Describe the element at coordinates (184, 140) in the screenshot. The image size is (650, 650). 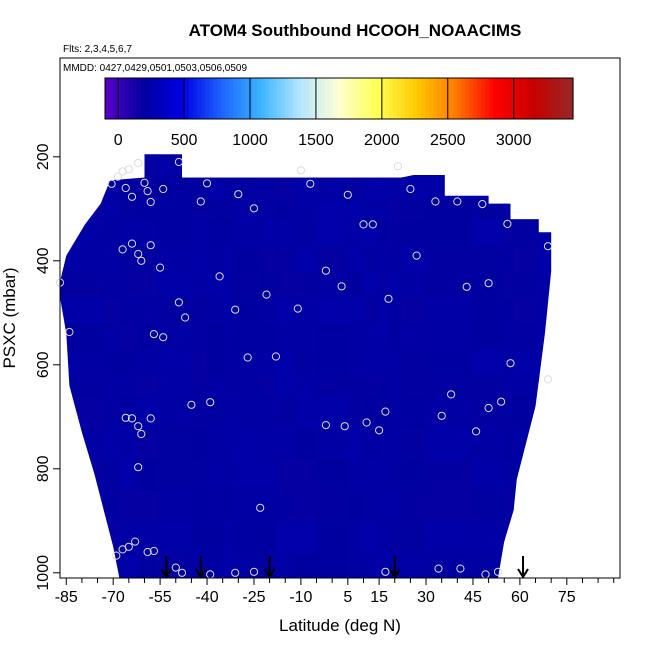
I see `colorbar-tick-label: 500` at that location.